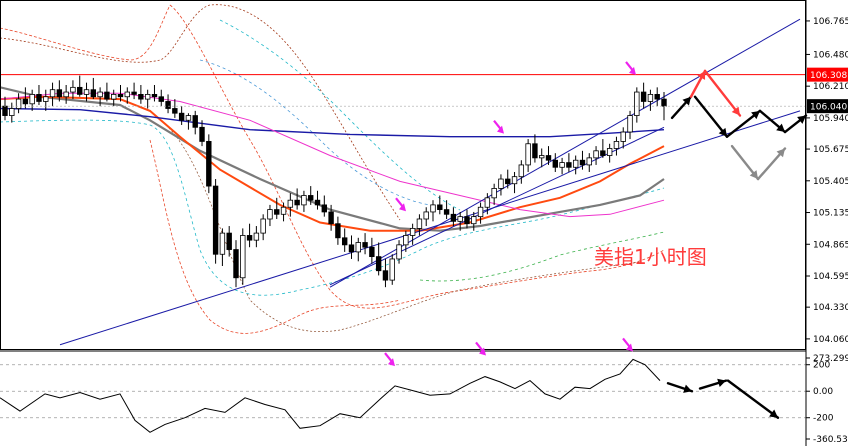 Image resolution: width=848 pixels, height=446 pixels. Describe the element at coordinates (630, 68) in the screenshot. I see `peak-marker` at that location.